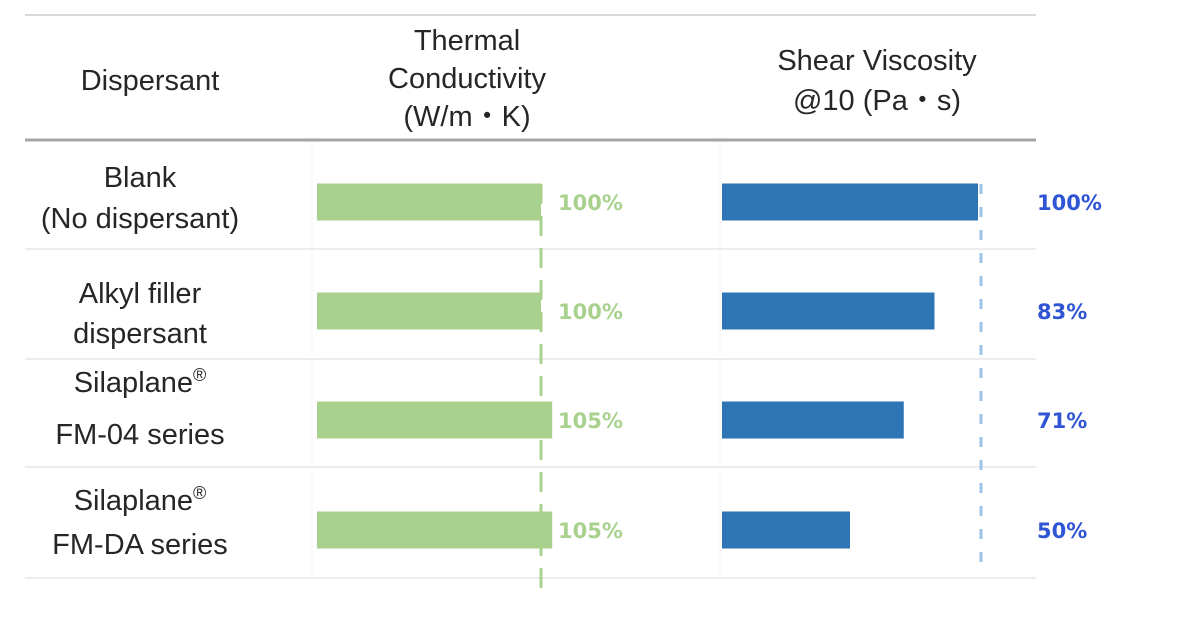 The height and width of the screenshot is (624, 1200). Describe the element at coordinates (140, 178) in the screenshot. I see `row-label: Blank` at that location.